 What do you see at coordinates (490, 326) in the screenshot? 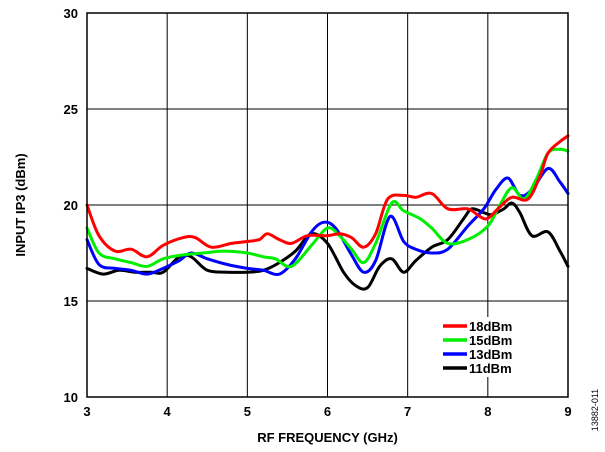
I see `legend-label: 18dBm` at bounding box center [490, 326].